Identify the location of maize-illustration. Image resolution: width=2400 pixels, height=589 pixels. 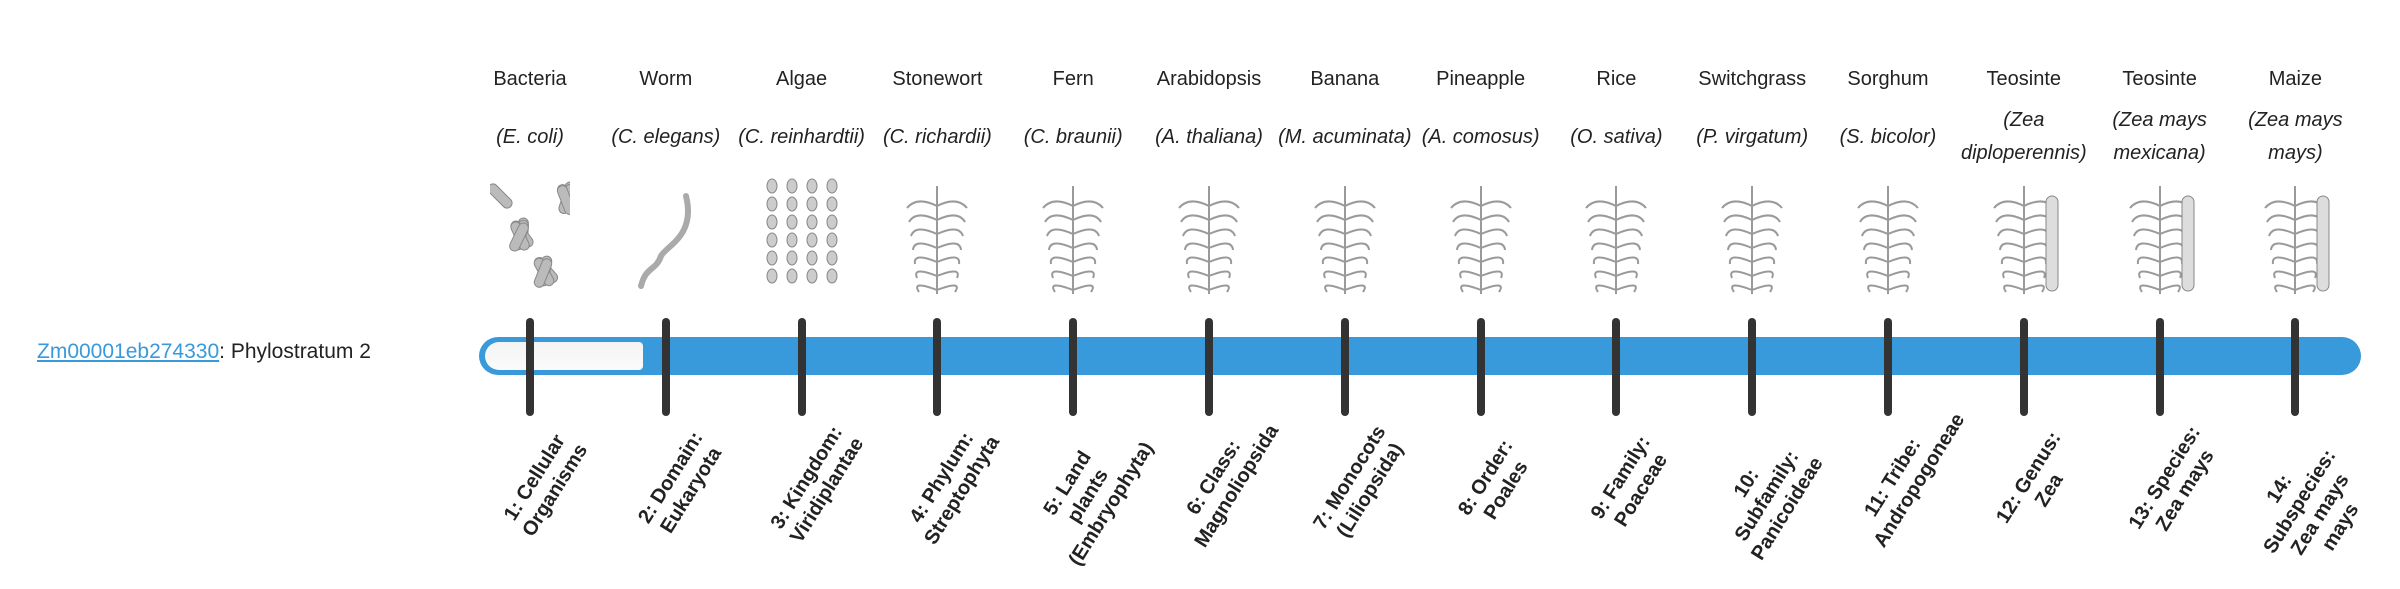
(2295, 236).